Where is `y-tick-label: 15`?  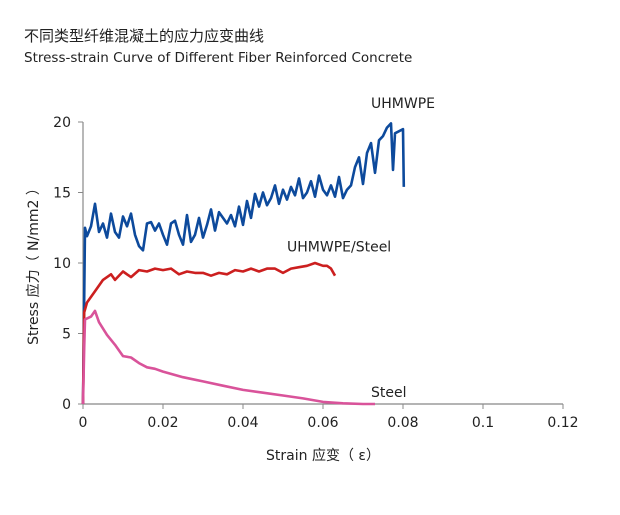 y-tick-label: 15 is located at coordinates (62, 194).